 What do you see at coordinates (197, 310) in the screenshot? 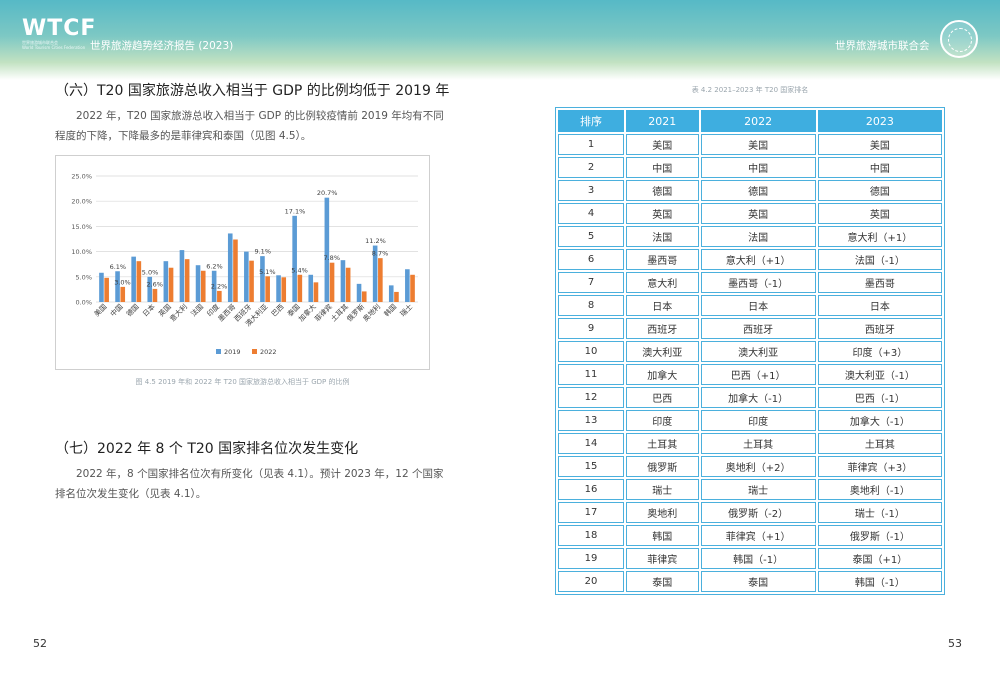
I see `x-tick-label: 法国` at bounding box center [197, 310].